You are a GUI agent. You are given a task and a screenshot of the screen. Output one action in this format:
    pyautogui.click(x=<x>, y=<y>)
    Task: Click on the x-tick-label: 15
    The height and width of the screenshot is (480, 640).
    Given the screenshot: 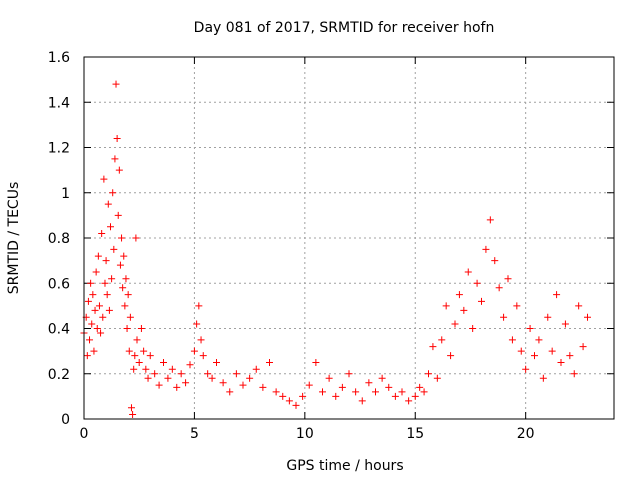 What is the action you would take?
    pyautogui.click(x=415, y=434)
    